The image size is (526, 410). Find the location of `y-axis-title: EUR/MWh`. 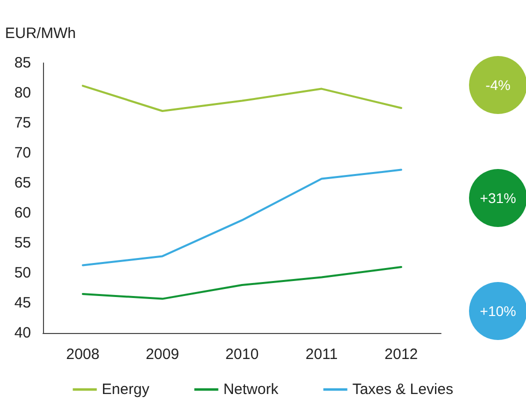

y-axis-title: EUR/MWh is located at coordinates (40, 33).